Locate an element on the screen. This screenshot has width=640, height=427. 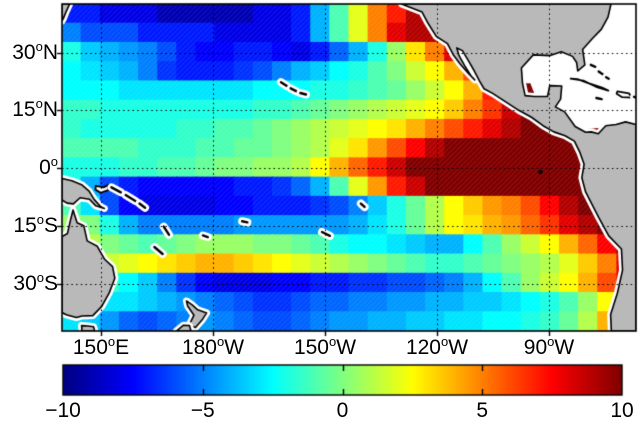
y-tick-label: 0o is located at coordinates (48, 167).